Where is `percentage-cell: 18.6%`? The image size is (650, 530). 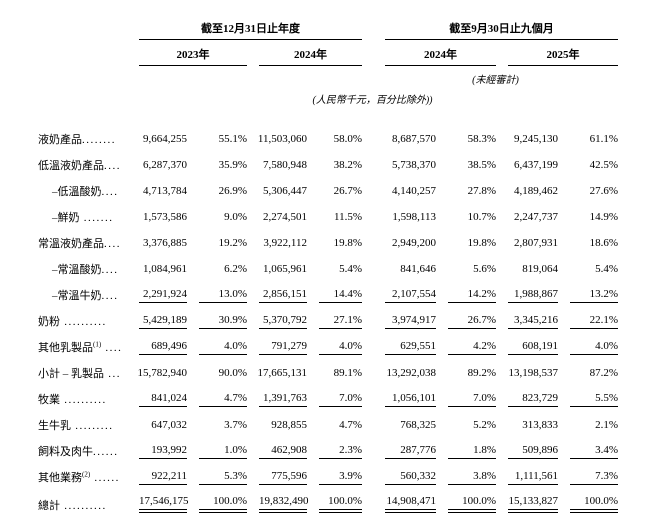
percentage-cell: 18.6% is located at coordinates (603, 243).